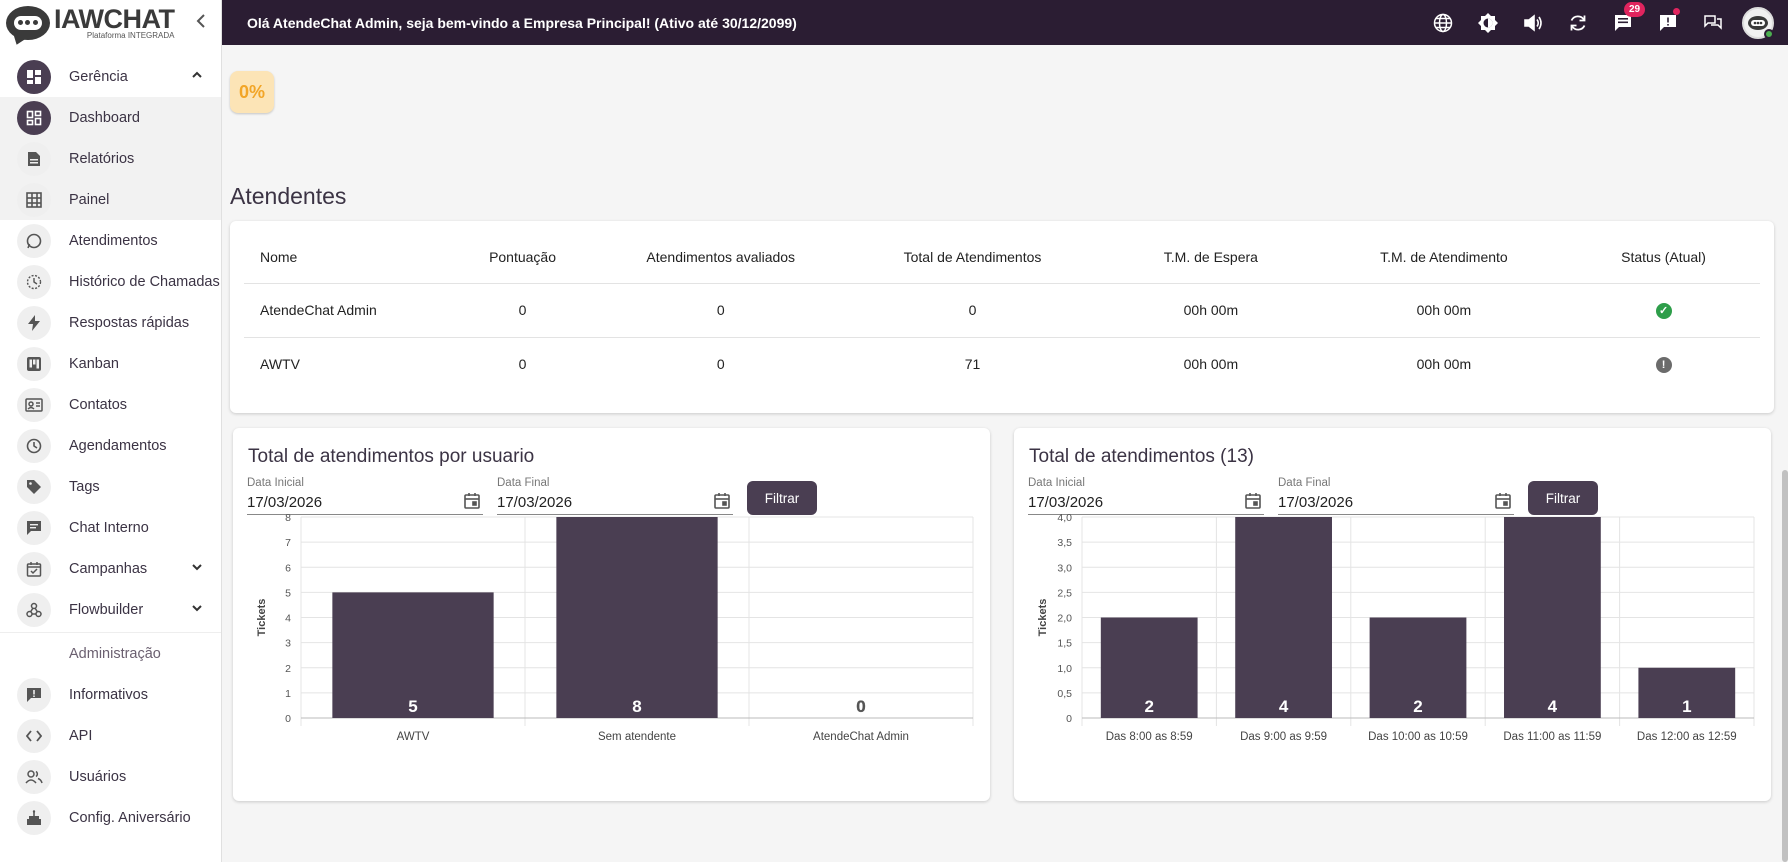 This screenshot has height=862, width=1788. I want to click on dashboard-grid-icon, so click(34, 117).